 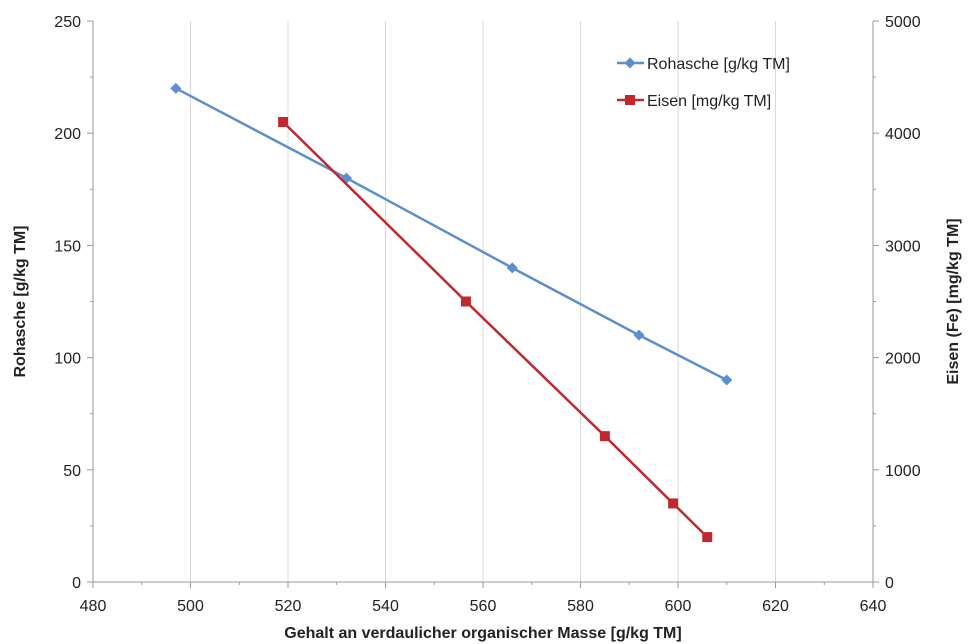 I want to click on x-tick-label-600: 600, so click(x=678, y=606).